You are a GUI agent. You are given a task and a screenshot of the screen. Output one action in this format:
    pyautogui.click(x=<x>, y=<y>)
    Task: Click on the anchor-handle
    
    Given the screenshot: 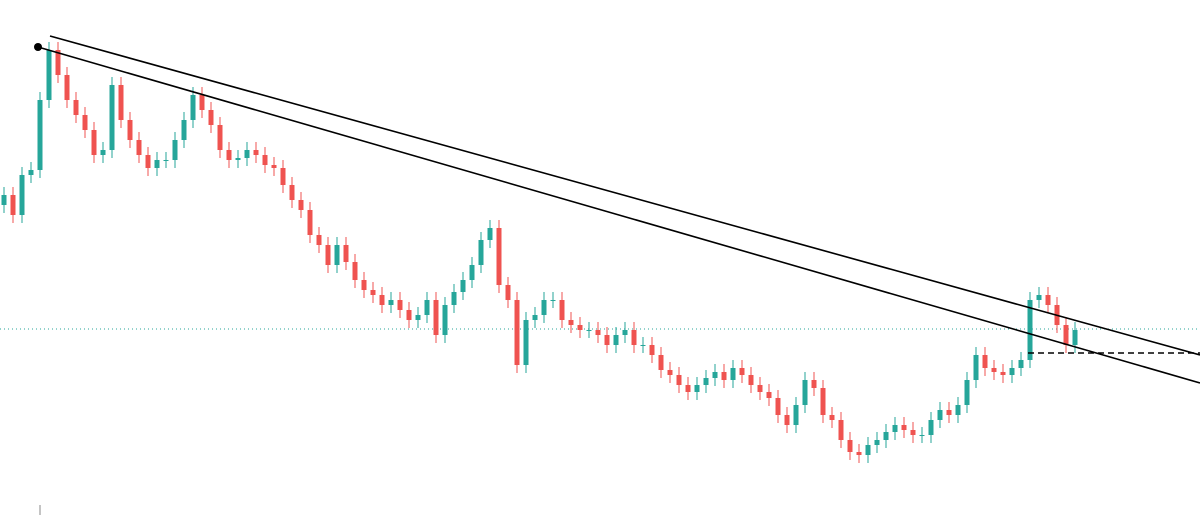 What is the action you would take?
    pyautogui.click(x=38, y=47)
    